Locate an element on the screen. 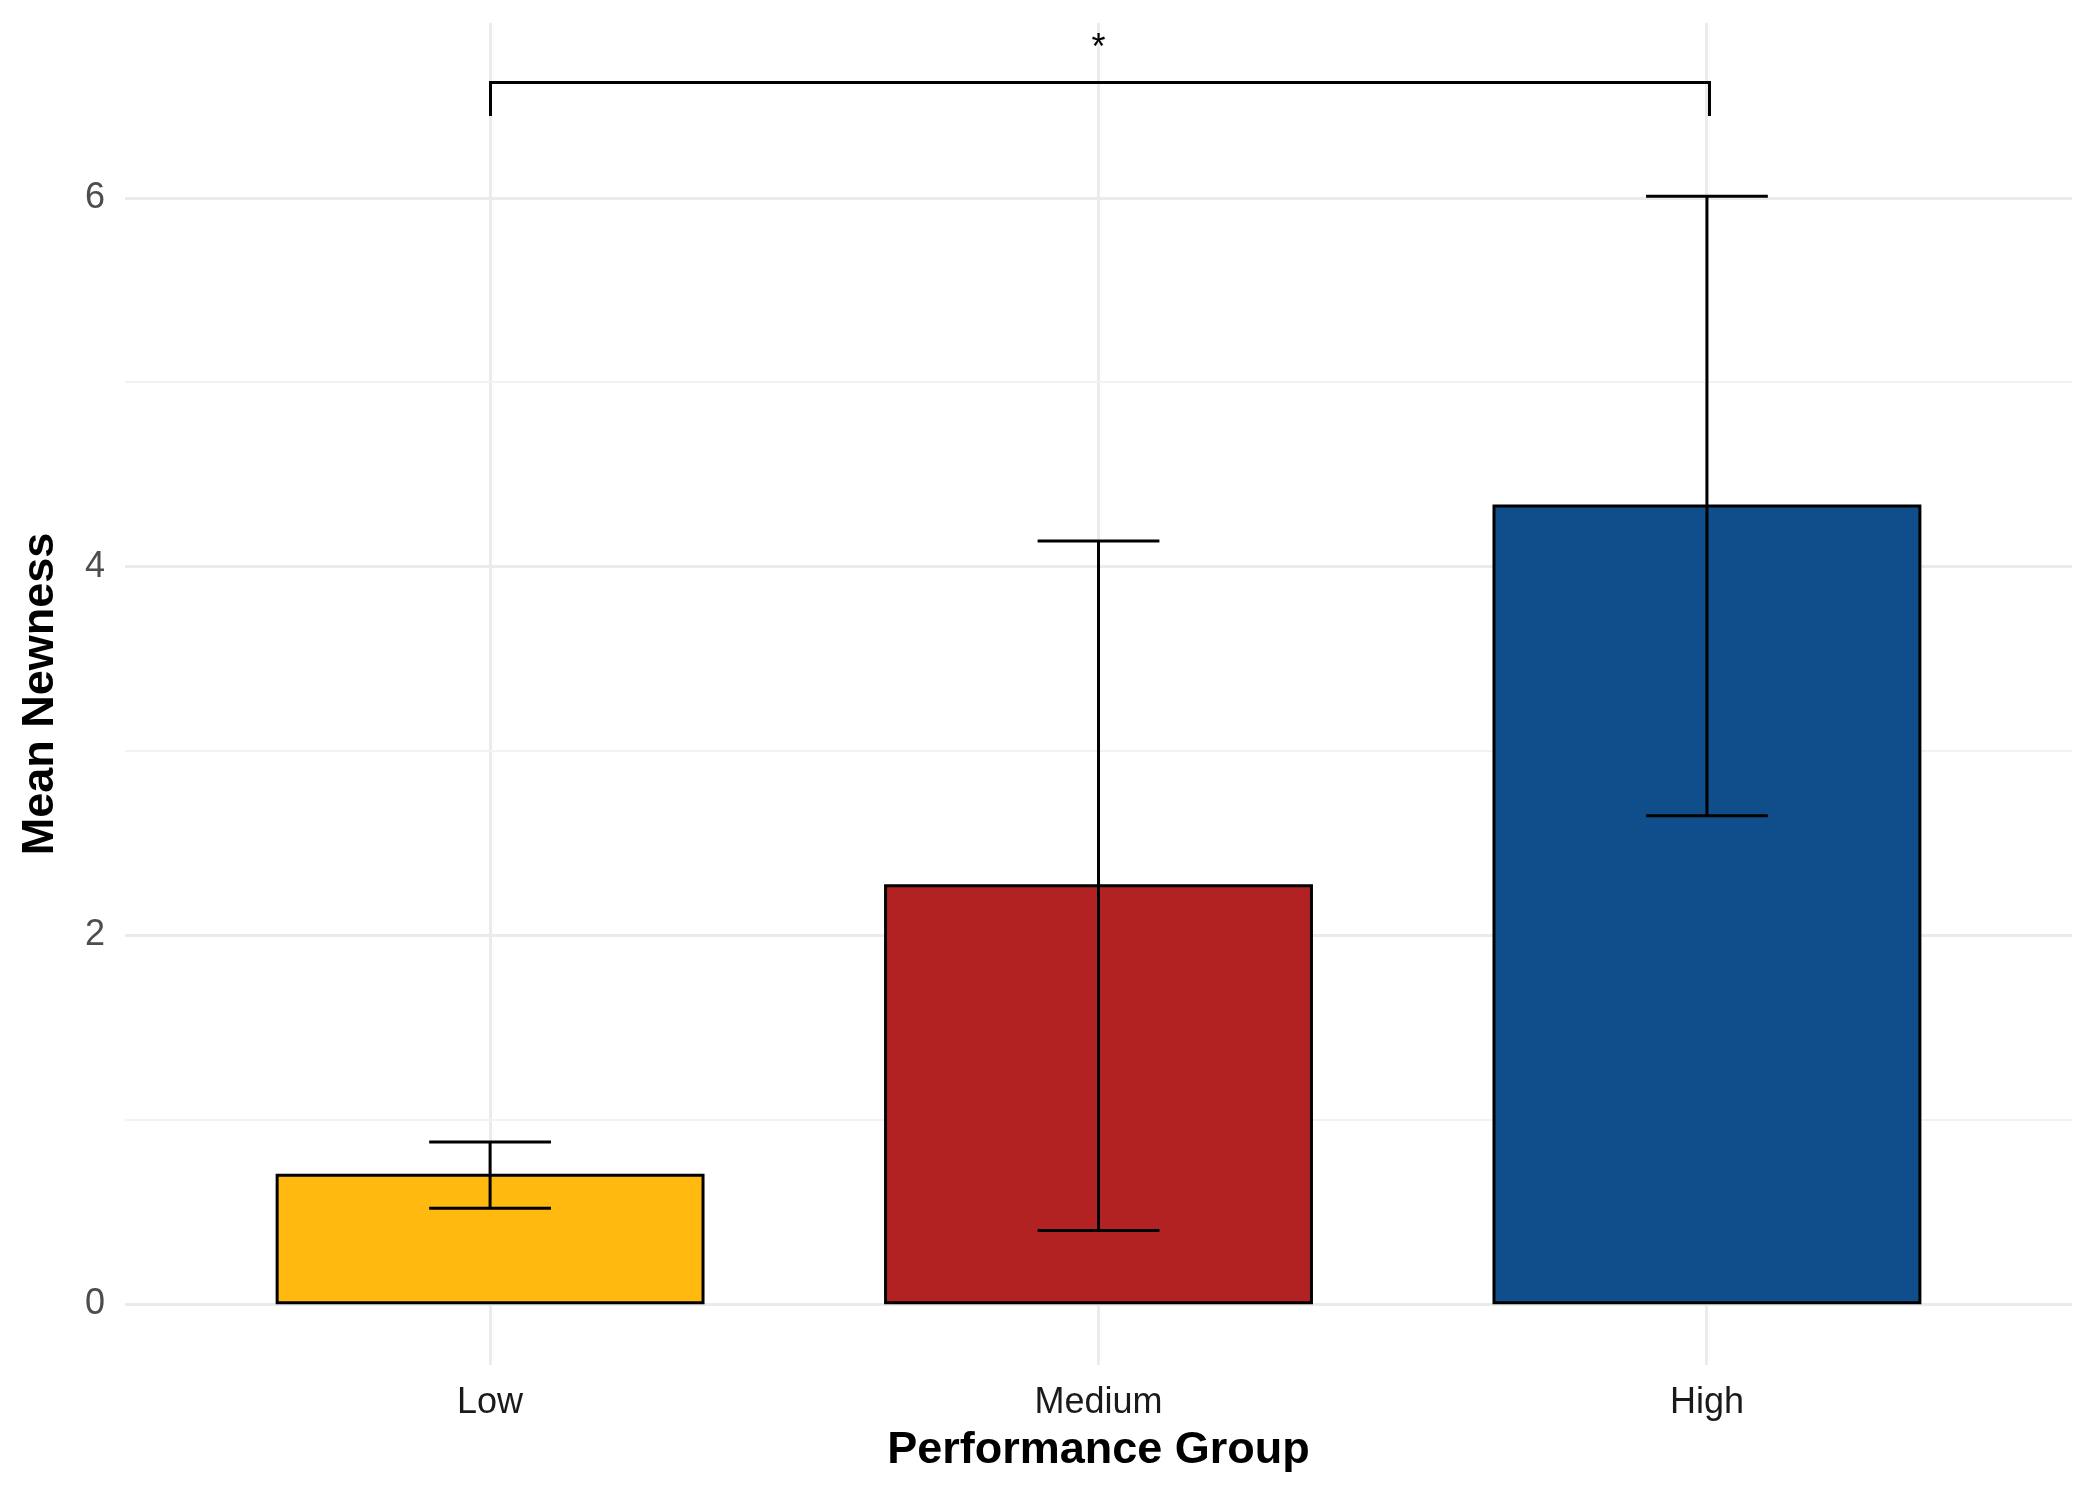 Image resolution: width=2100 pixels, height=1500 pixels. y-axis-title: Mean Newness is located at coordinates (37, 694).